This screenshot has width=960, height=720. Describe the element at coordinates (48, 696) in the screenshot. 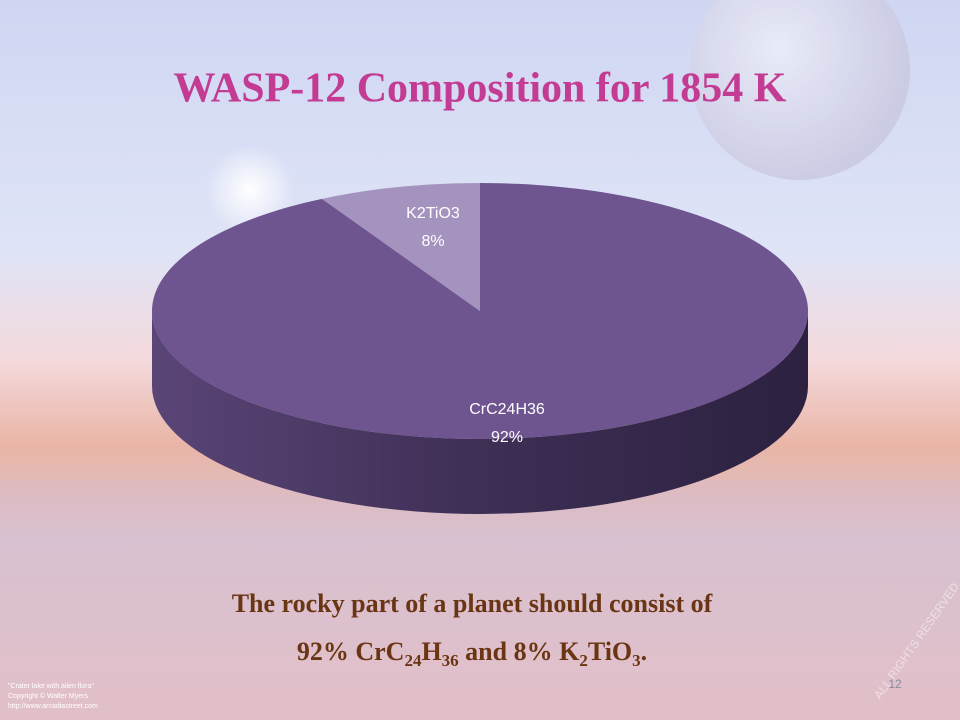

I see `credit: Copyright © Walter Myers` at that location.